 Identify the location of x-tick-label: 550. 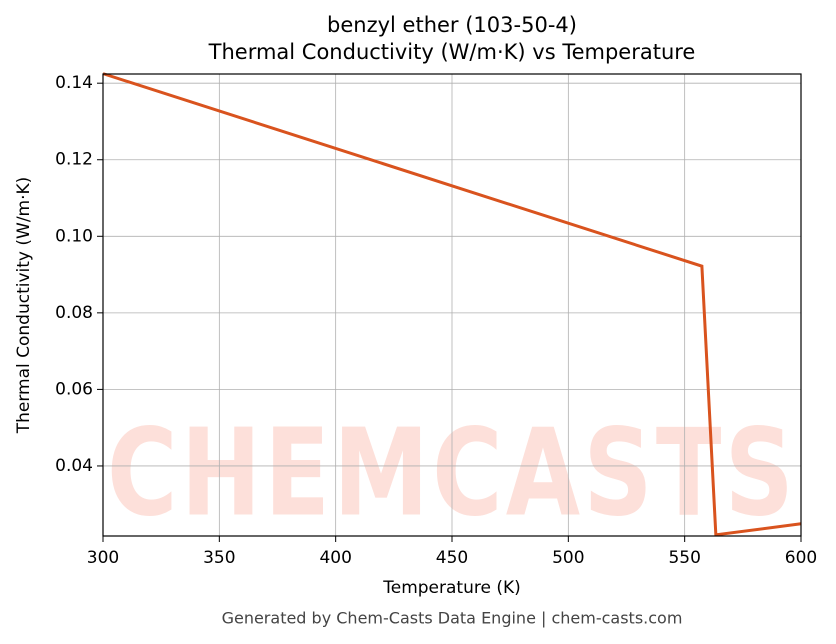
(684, 558).